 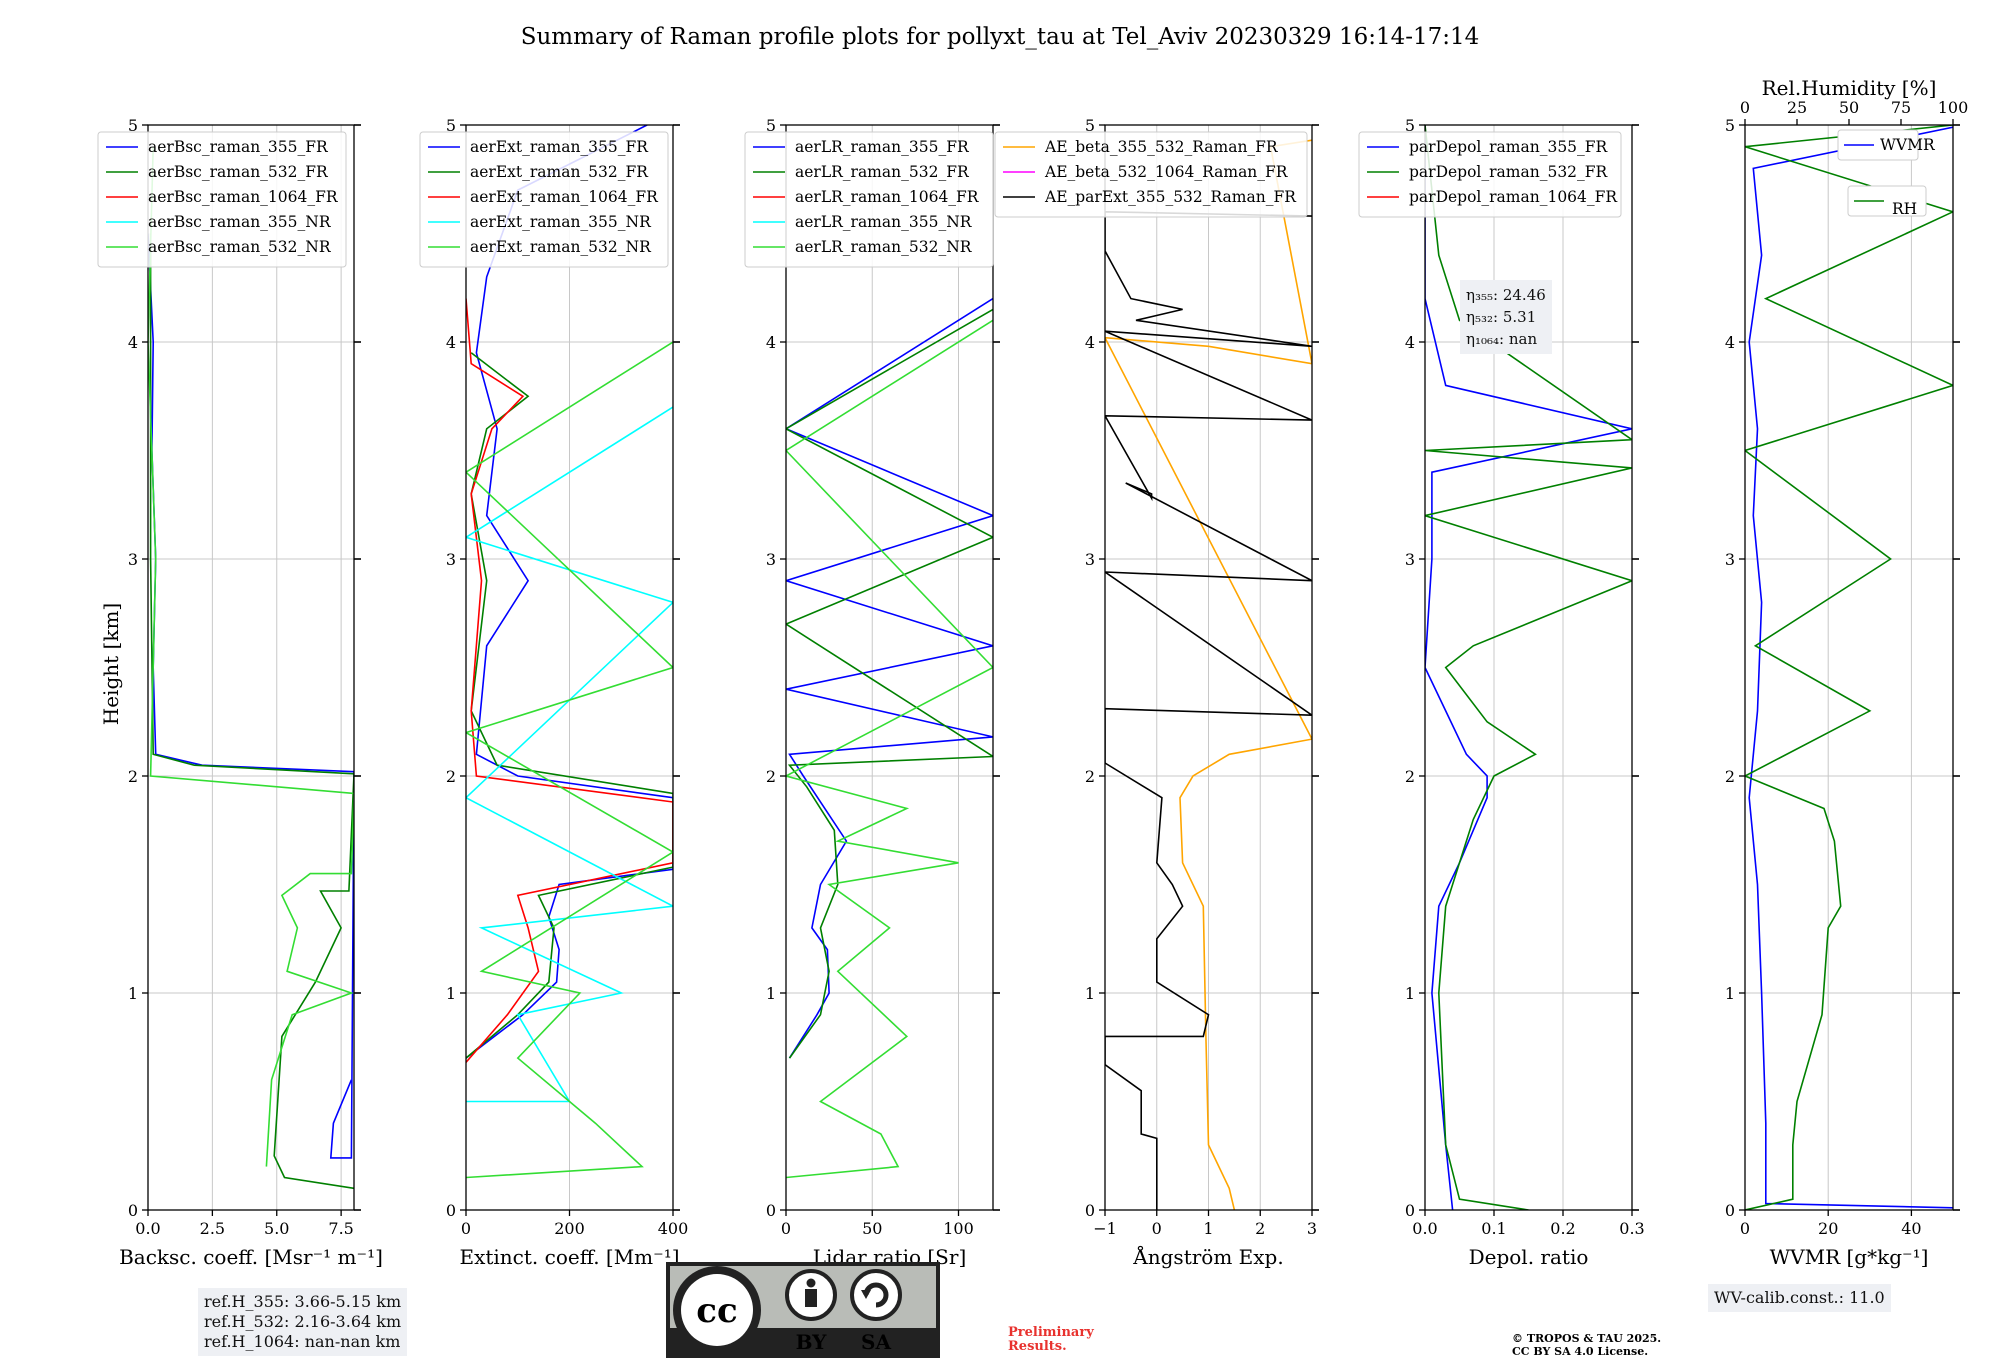 I want to click on series-line-aerBsc_raman_532_NR, so click(x=251, y=656).